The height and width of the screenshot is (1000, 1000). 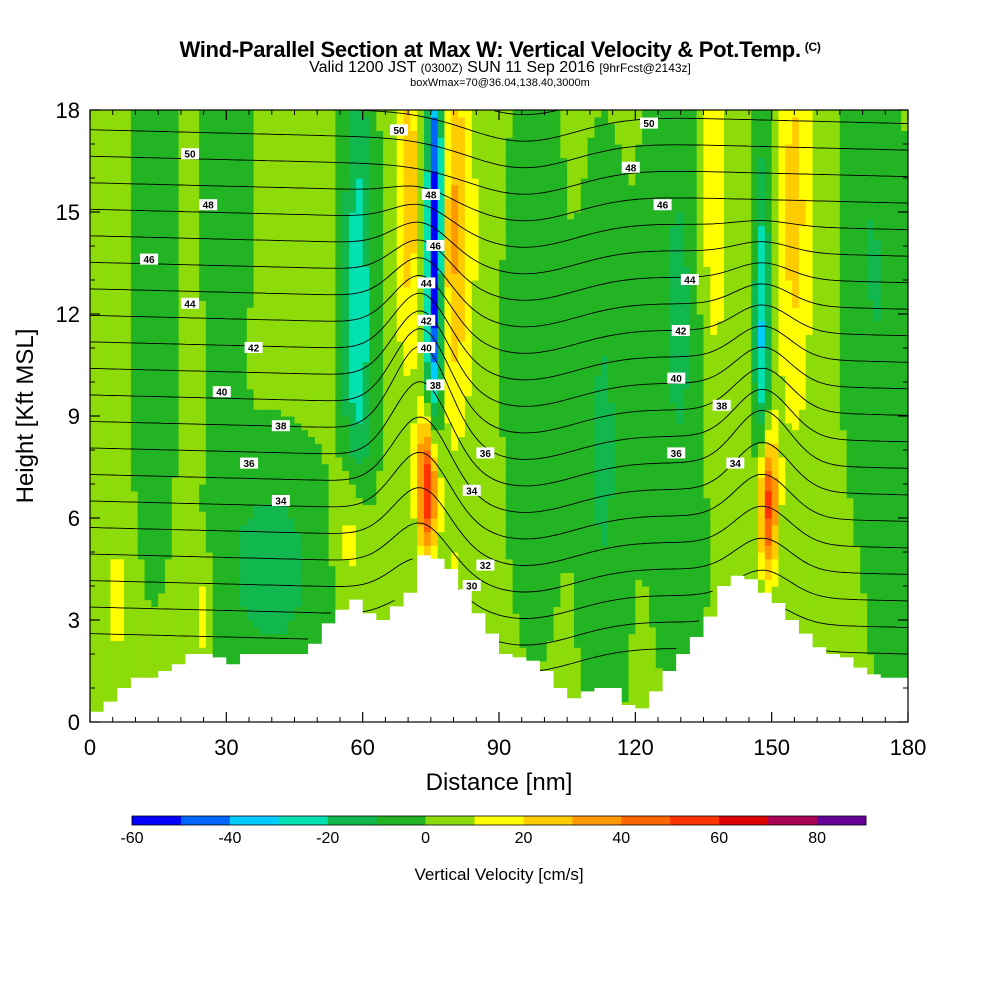 I want to click on y-tick-label: 12, so click(x=68, y=314).